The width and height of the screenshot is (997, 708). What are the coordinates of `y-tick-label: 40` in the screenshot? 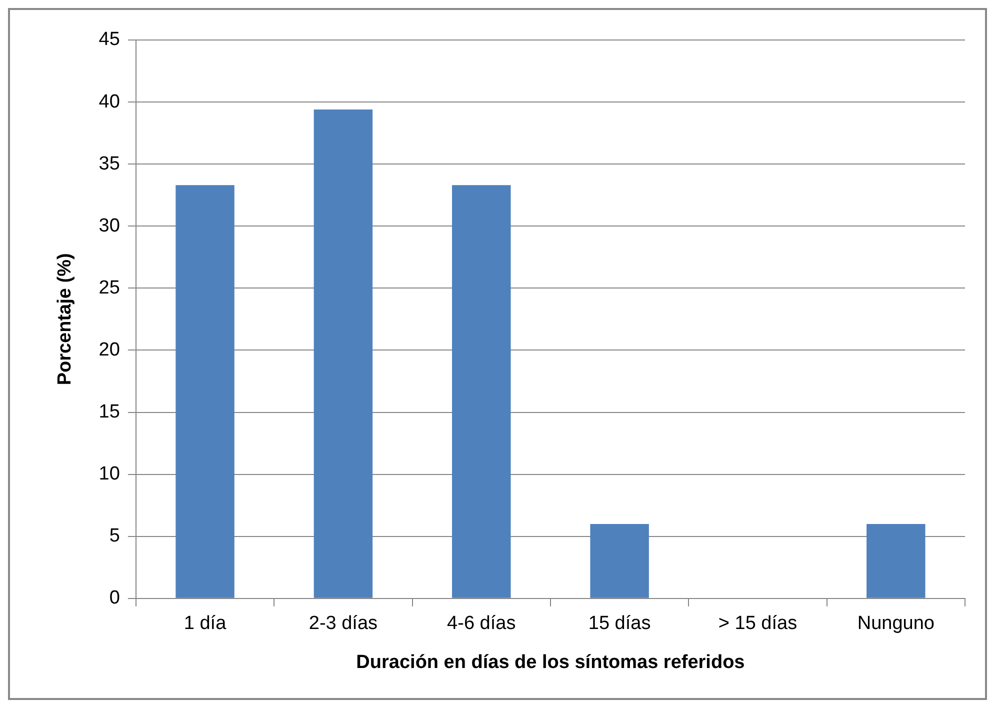 It's located at (109, 101).